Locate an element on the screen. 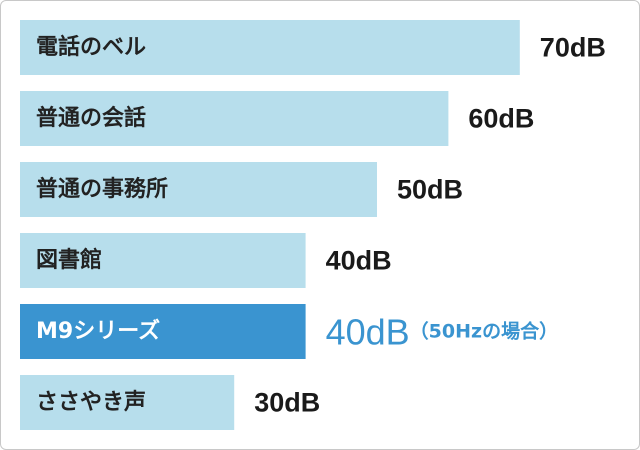  category-label: M9シリーズ is located at coordinates (98, 331).